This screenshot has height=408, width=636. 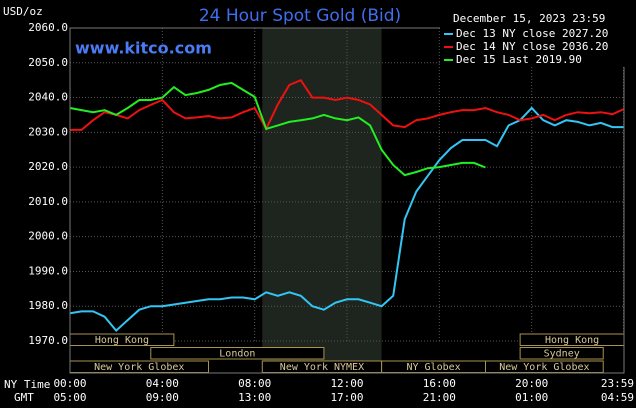 What do you see at coordinates (346, 383) in the screenshot?
I see `x-tick-label: 12:00` at bounding box center [346, 383].